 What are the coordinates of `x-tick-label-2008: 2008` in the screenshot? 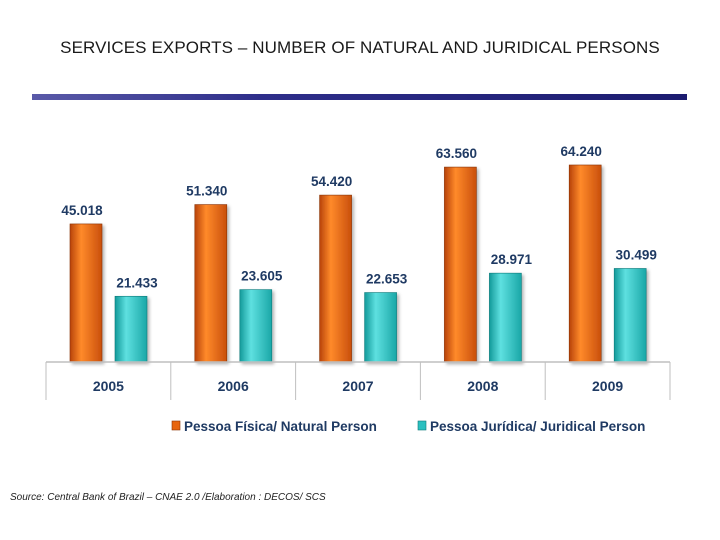 It's located at (482, 386).